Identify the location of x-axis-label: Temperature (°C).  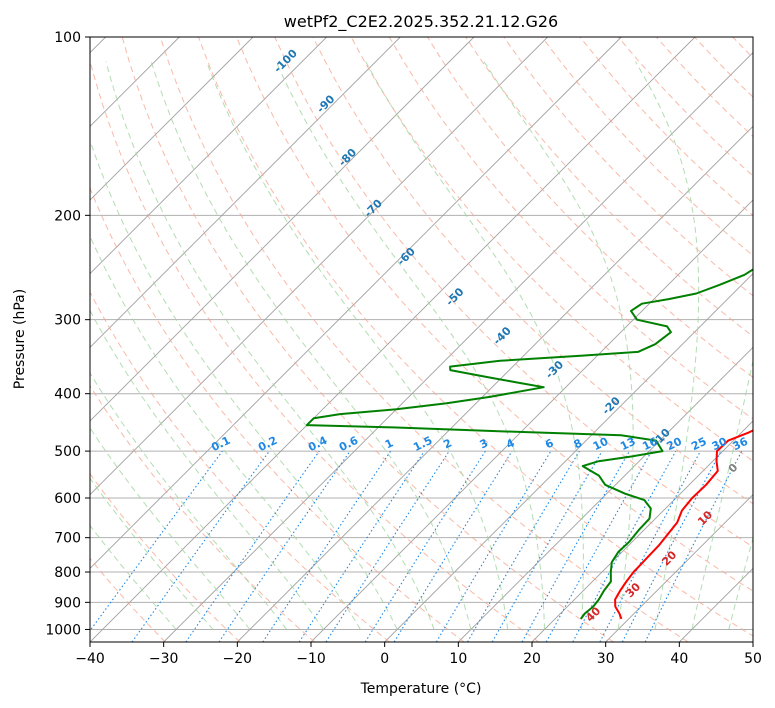
(421, 689).